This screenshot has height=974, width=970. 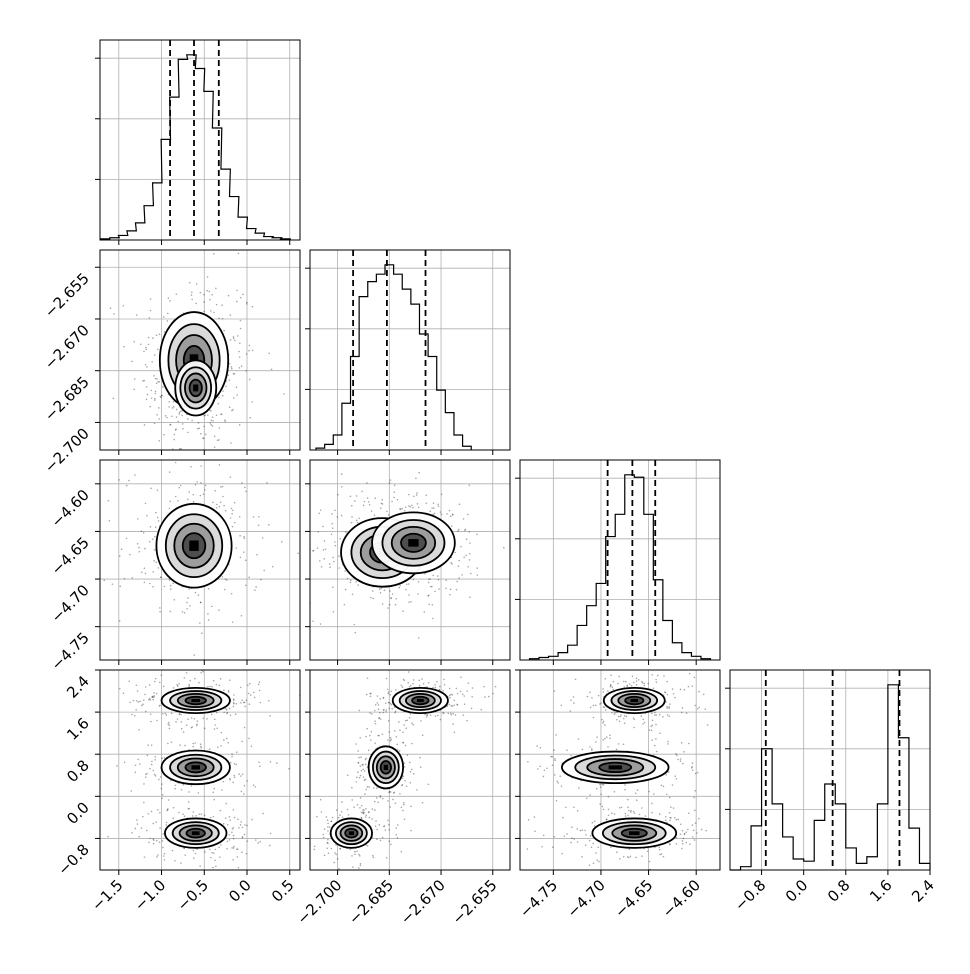 What do you see at coordinates (78, 729) in the screenshot?
I see `y-tick-label: 1.6` at bounding box center [78, 729].